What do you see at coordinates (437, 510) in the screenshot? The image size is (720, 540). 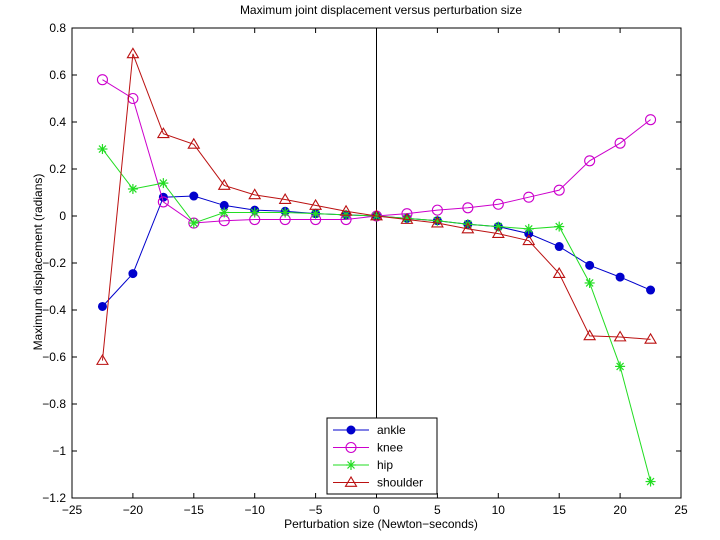 I see `x-tick-label: 5` at bounding box center [437, 510].